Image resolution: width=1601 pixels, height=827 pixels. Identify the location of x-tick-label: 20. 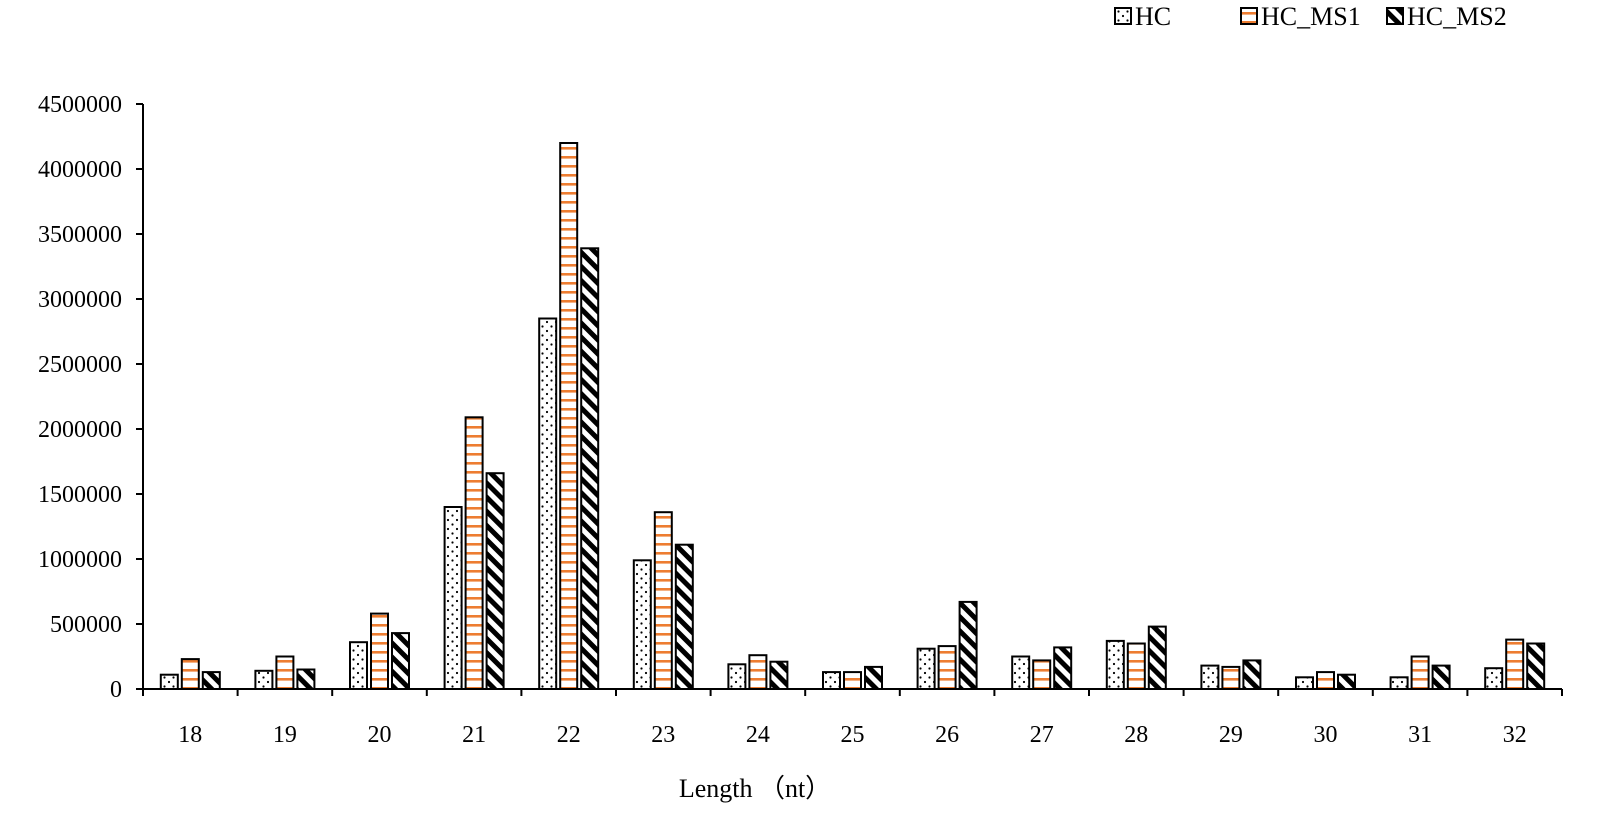
(380, 735).